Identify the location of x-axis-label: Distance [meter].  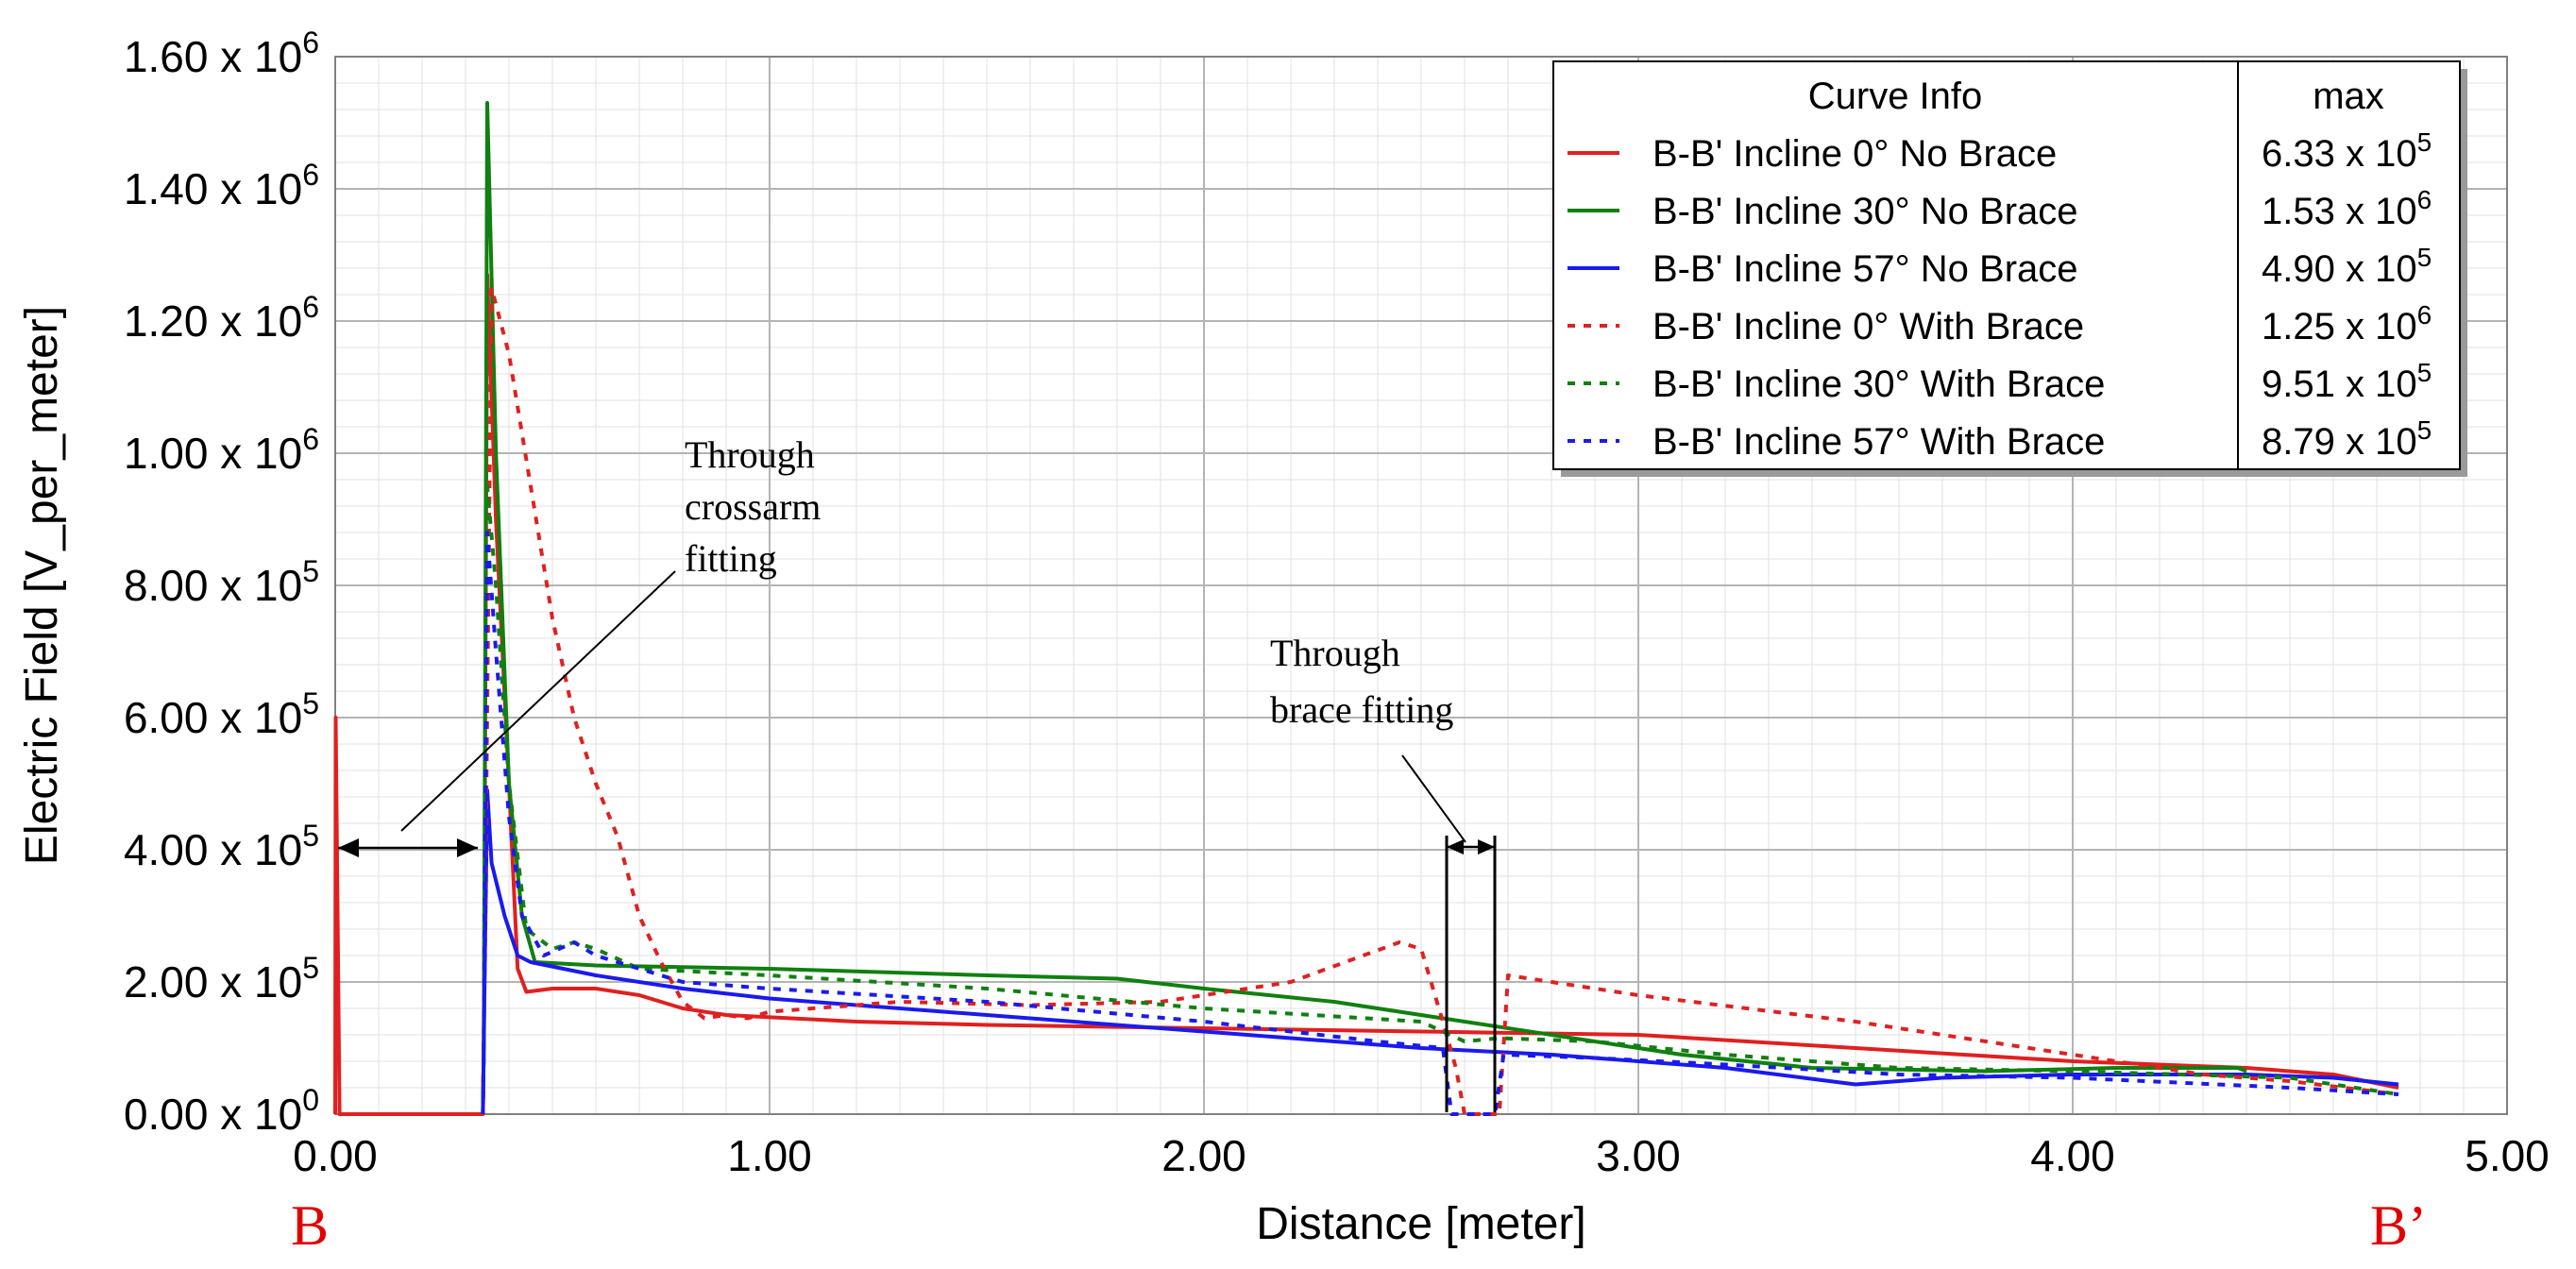
(1420, 1224).